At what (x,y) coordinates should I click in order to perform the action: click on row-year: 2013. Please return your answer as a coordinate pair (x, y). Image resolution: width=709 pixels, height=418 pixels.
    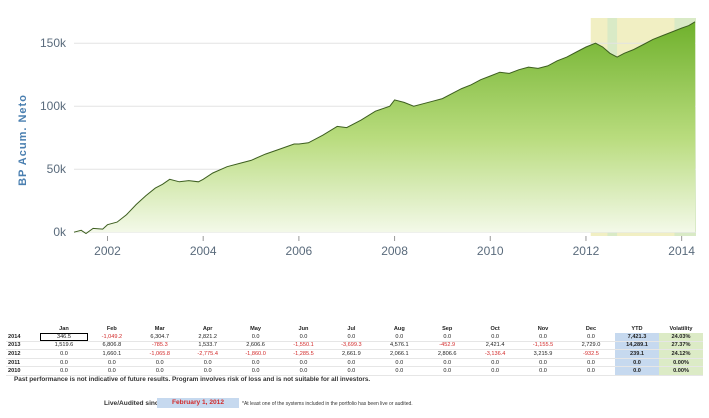
    Looking at the image, I should click on (23, 346).